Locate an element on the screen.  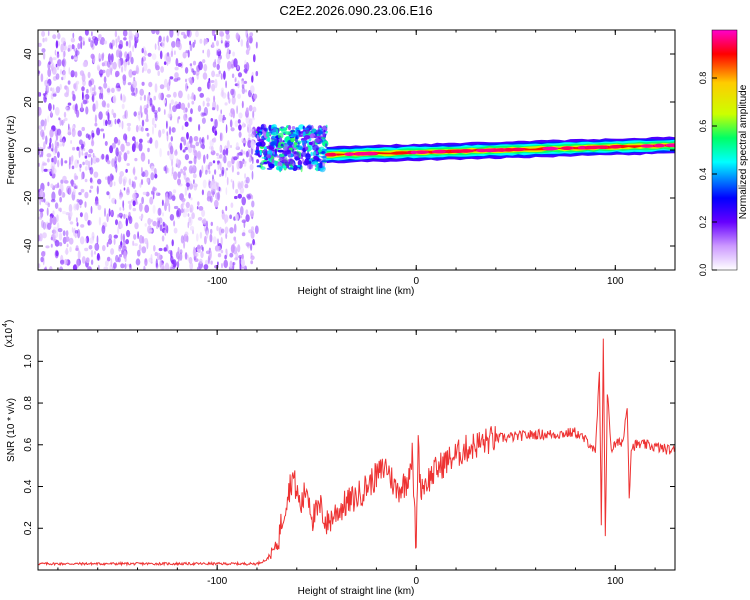
colorbar-tick-label: 0.0 is located at coordinates (703, 270).